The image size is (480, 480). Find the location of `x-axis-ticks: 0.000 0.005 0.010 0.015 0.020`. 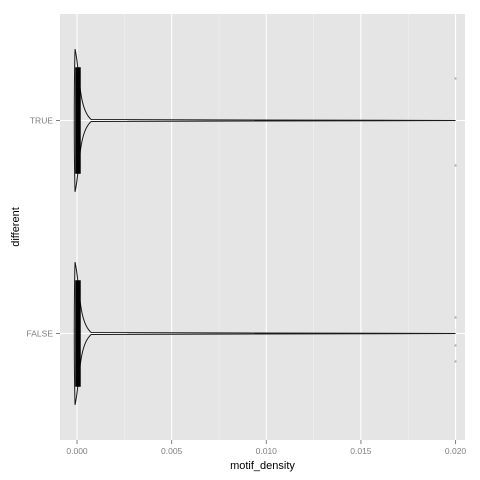

x-axis-ticks: 0.000 0.005 0.010 0.015 0.020 is located at coordinates (266, 448).